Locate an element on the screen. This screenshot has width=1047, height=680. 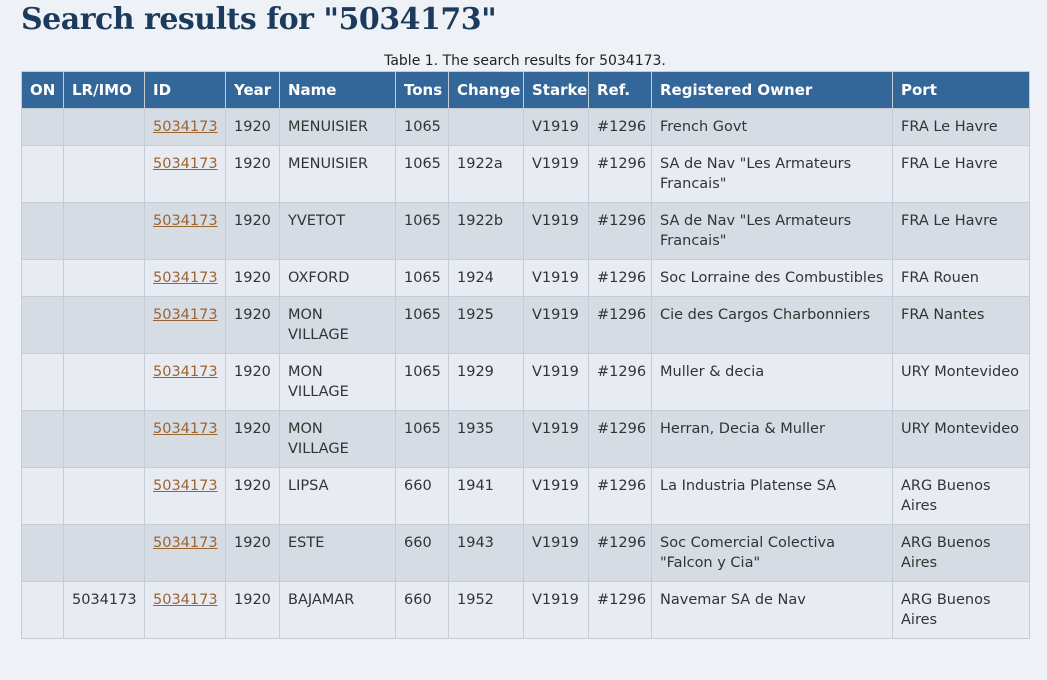
column-header: ON is located at coordinates (42, 90).